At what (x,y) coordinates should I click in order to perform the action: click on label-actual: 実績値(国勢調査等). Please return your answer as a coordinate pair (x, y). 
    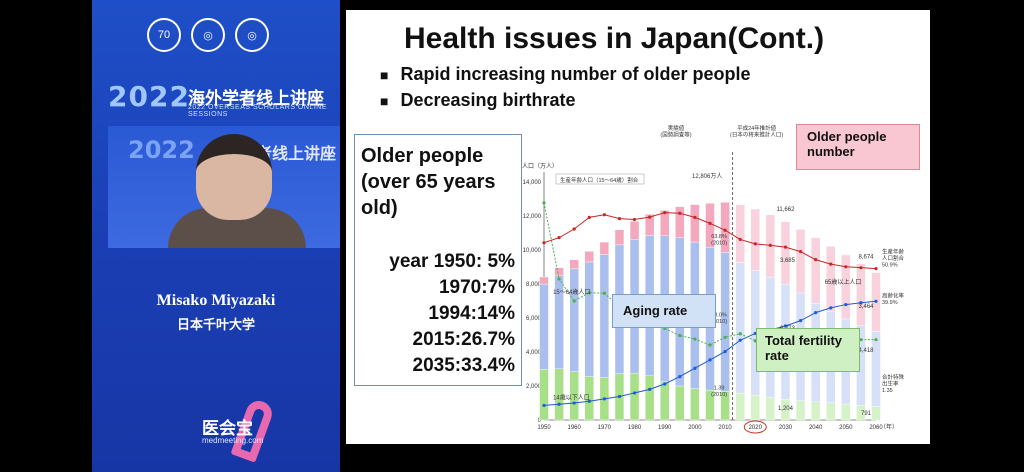
    Looking at the image, I should click on (675, 131).